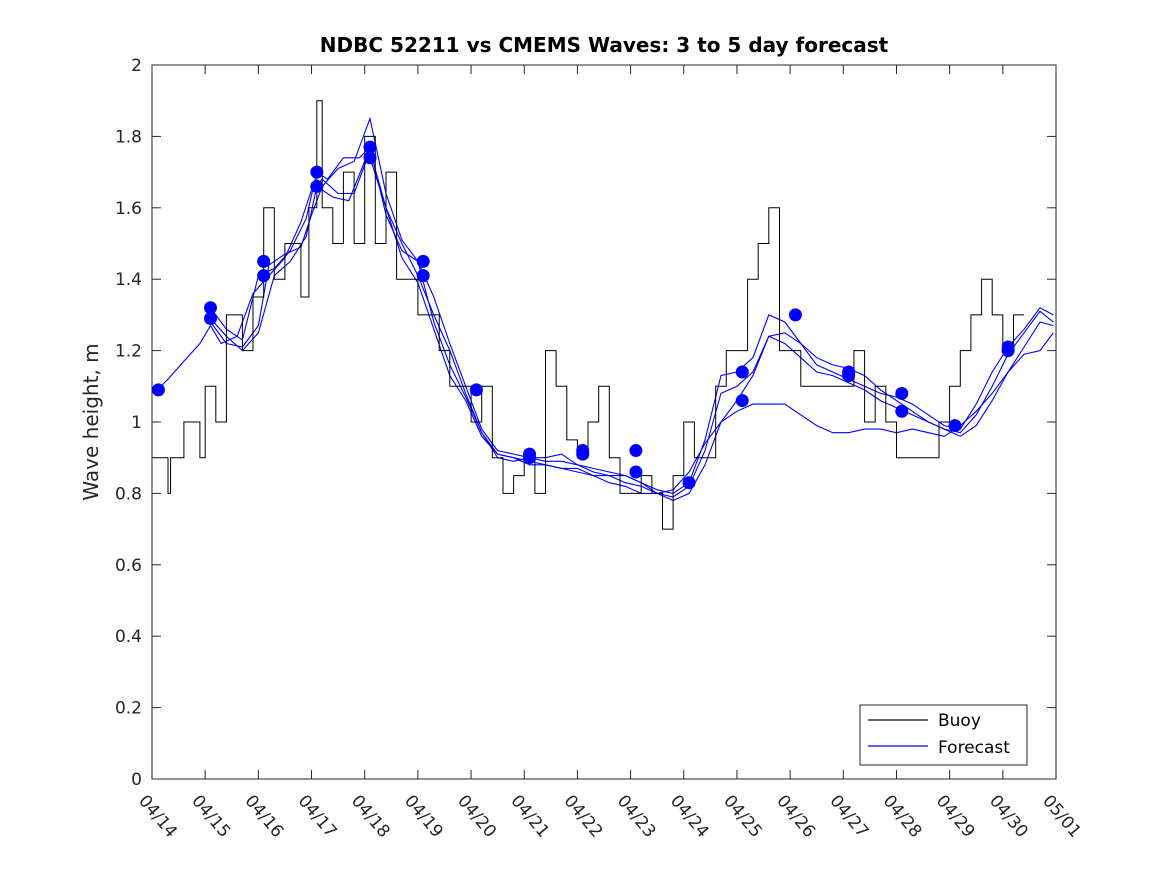 Image resolution: width=1167 pixels, height=875 pixels. What do you see at coordinates (128, 637) in the screenshot?
I see `y-tick-label: 0.4` at bounding box center [128, 637].